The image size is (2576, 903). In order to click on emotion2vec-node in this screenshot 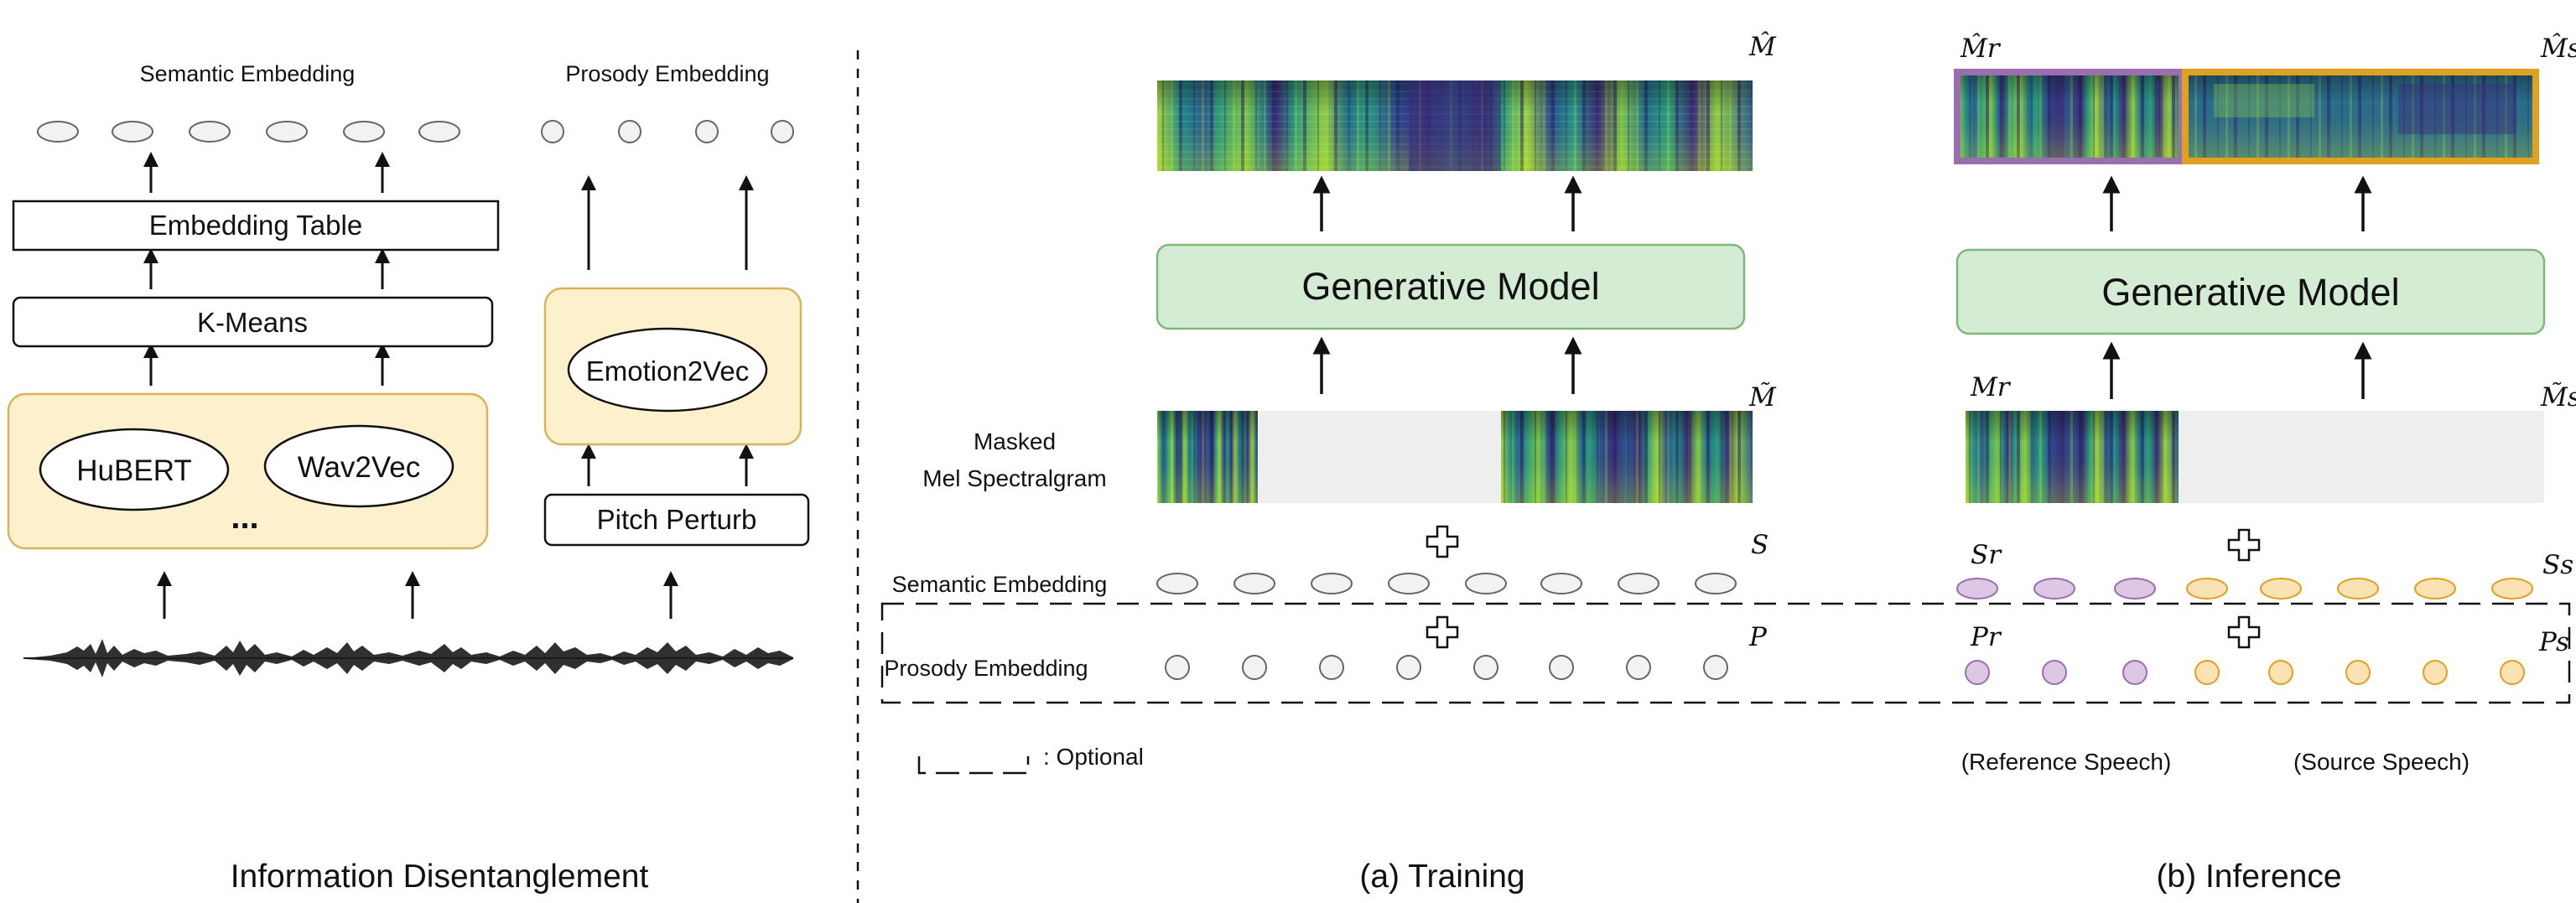, I will do `click(667, 370)`.